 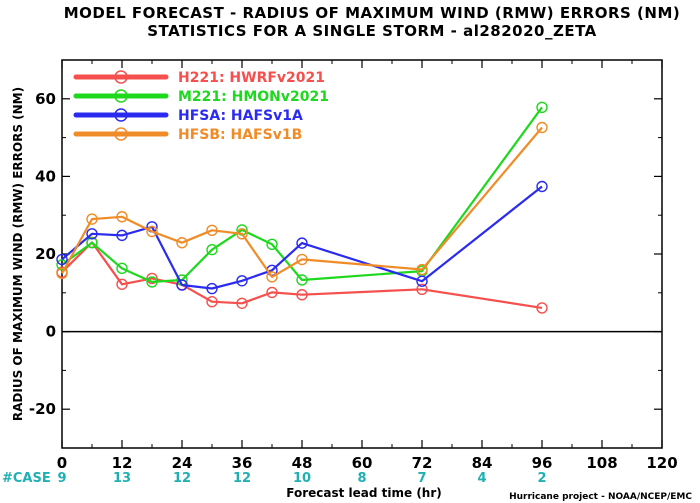 What do you see at coordinates (661, 463) in the screenshot?
I see `x-tick-label: 120` at bounding box center [661, 463].